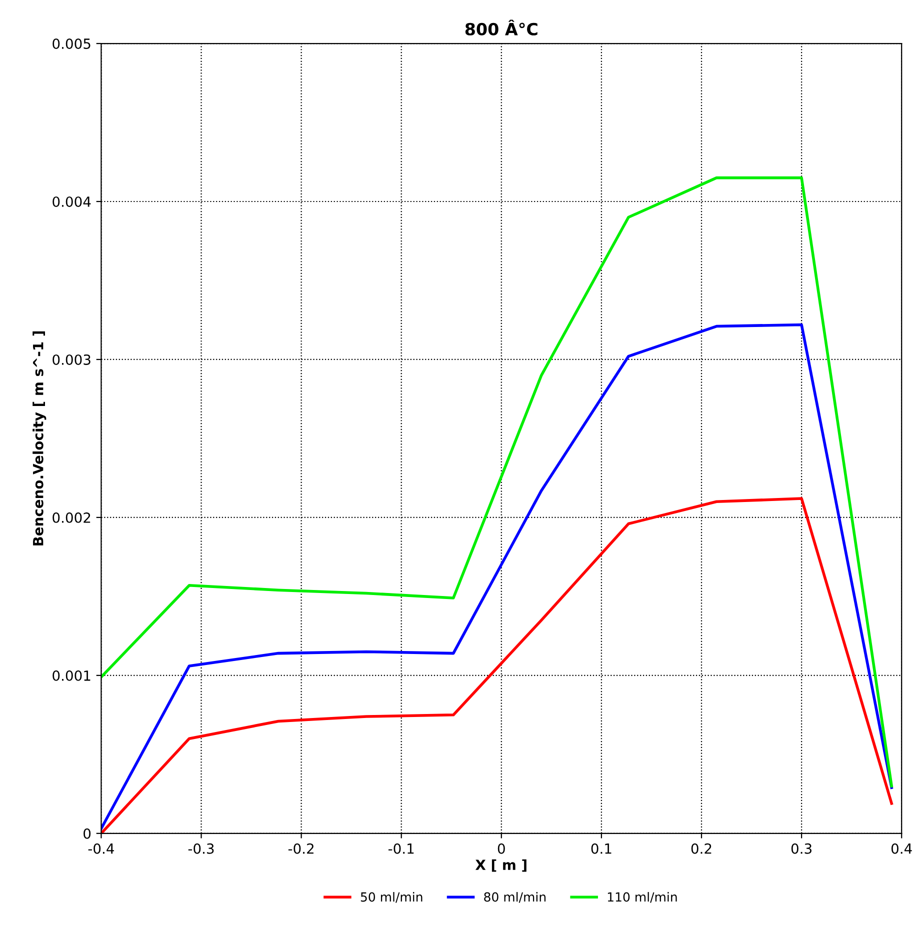 The height and width of the screenshot is (926, 920). What do you see at coordinates (201, 848) in the screenshot?
I see `x-tick-label: -0.3` at bounding box center [201, 848].